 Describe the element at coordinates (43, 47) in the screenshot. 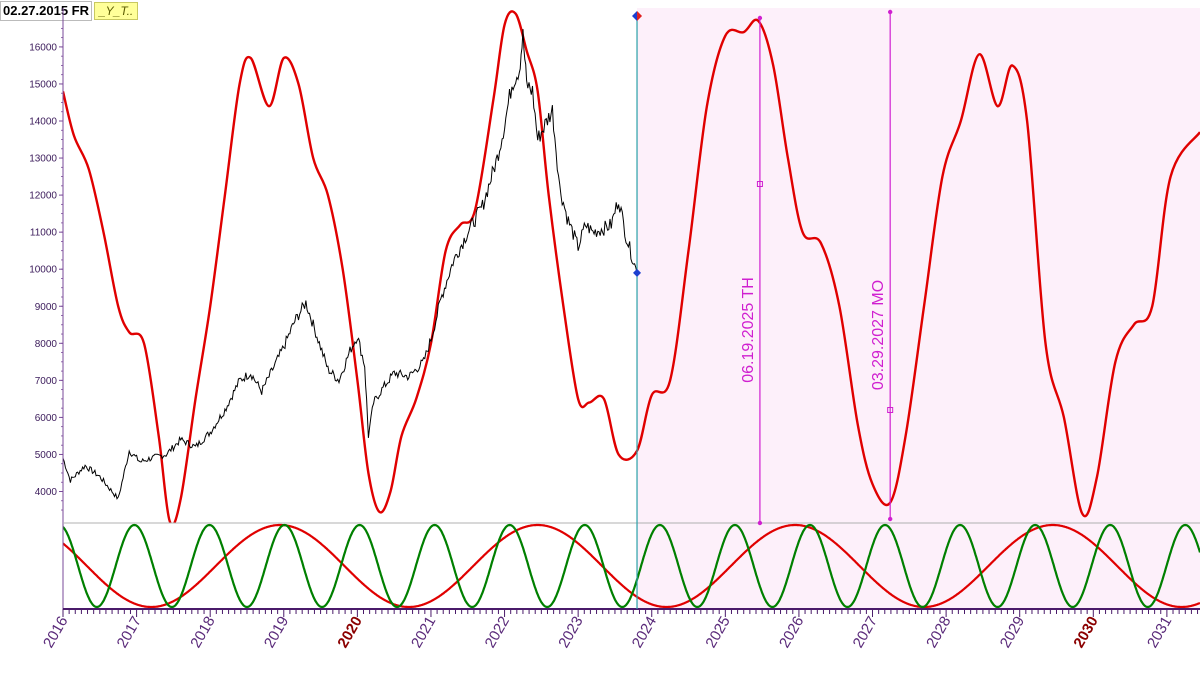

I see `y-tick-label: 16000` at that location.